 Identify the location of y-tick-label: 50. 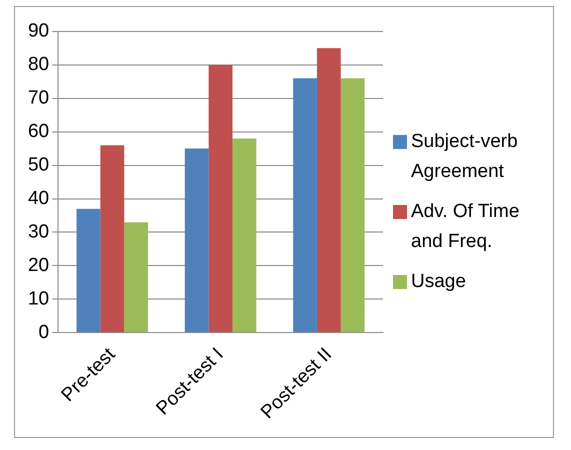
(39, 165).